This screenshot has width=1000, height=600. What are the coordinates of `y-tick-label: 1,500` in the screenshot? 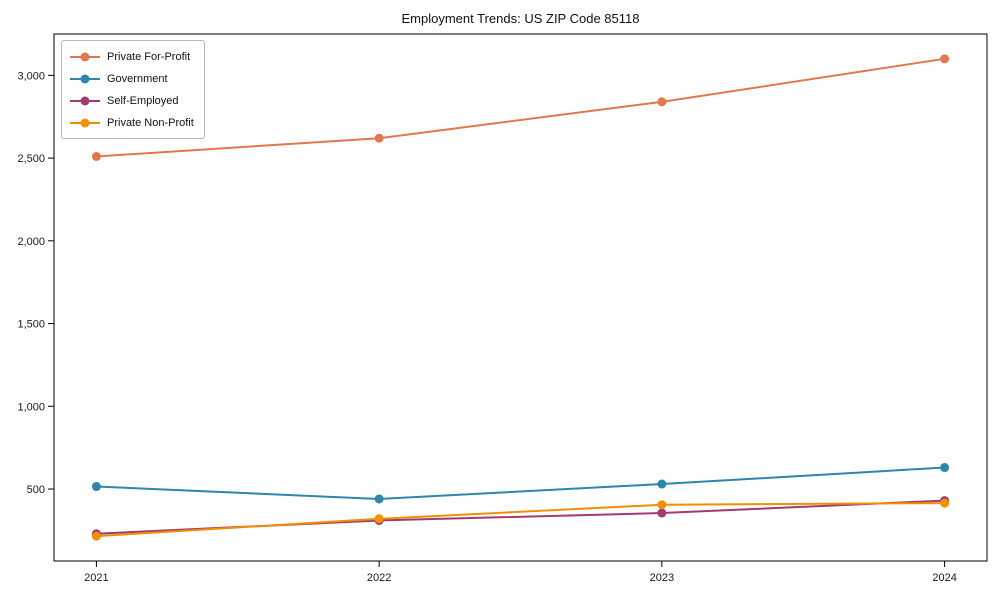 It's located at (31, 325).